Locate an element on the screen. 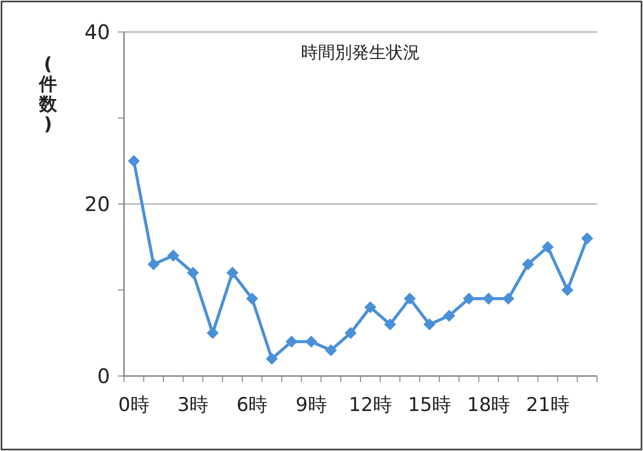 The image size is (643, 451). x-tick-label: 6時 is located at coordinates (252, 405).